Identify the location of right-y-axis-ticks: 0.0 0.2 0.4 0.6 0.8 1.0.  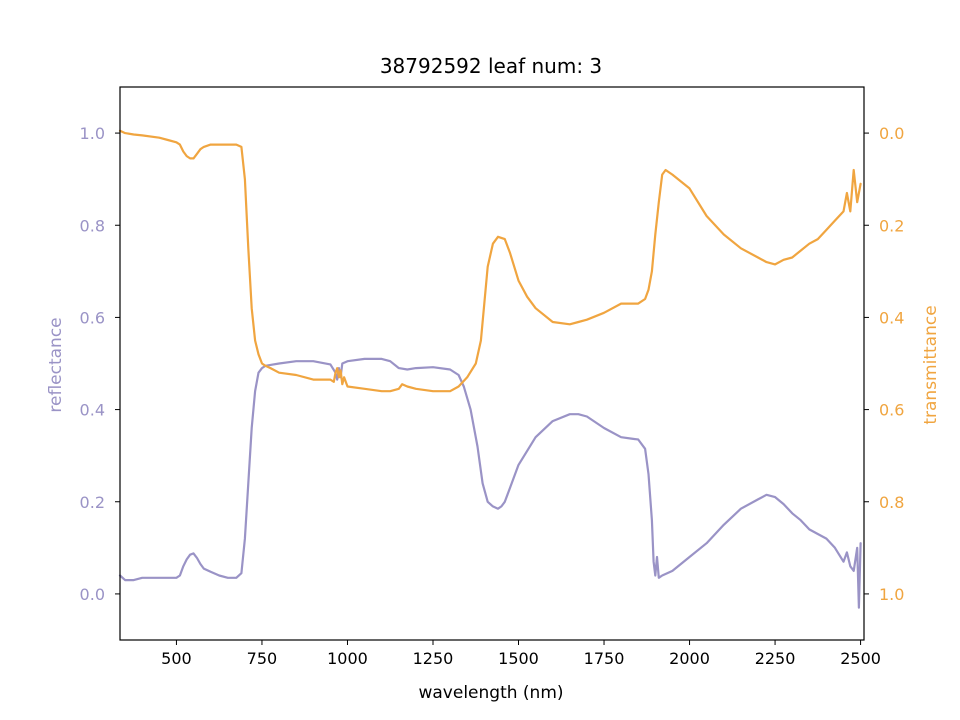
(884, 364).